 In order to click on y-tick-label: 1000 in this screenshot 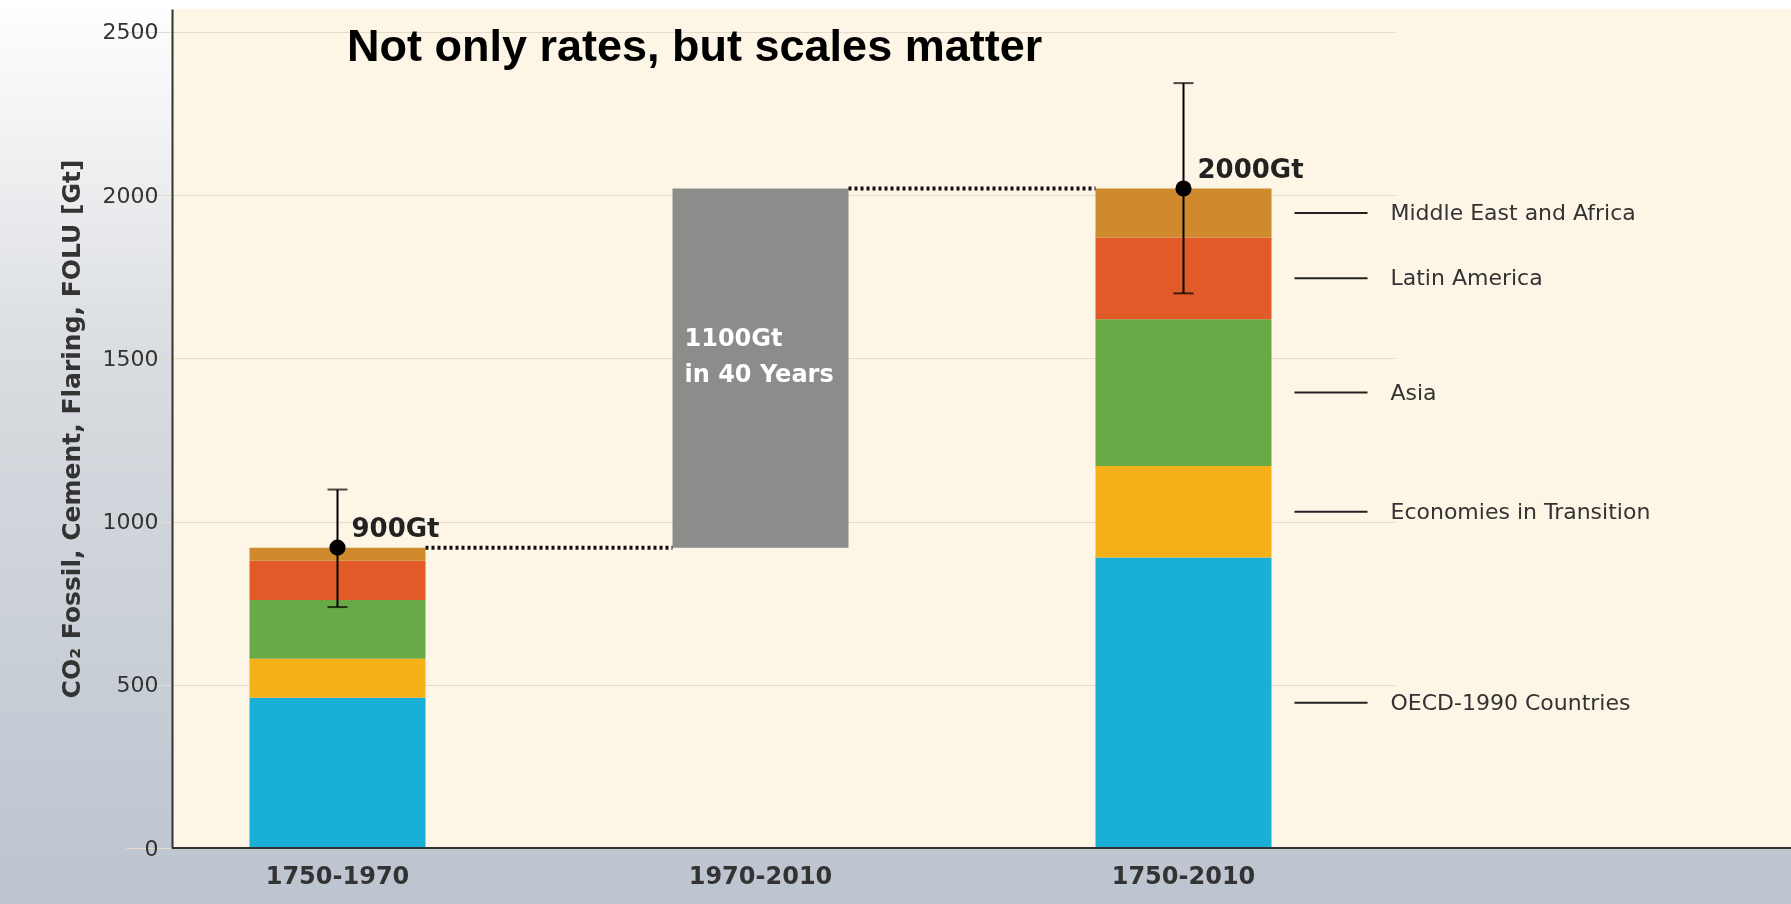, I will do `click(130, 522)`.